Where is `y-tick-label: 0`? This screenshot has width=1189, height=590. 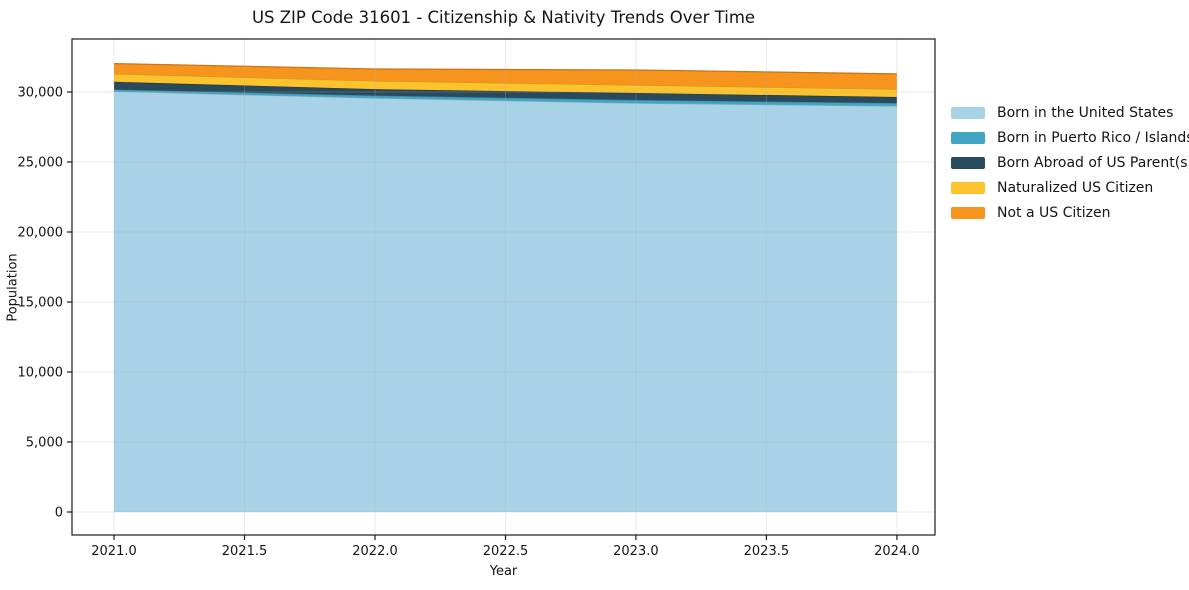 y-tick-label: 0 is located at coordinates (59, 513).